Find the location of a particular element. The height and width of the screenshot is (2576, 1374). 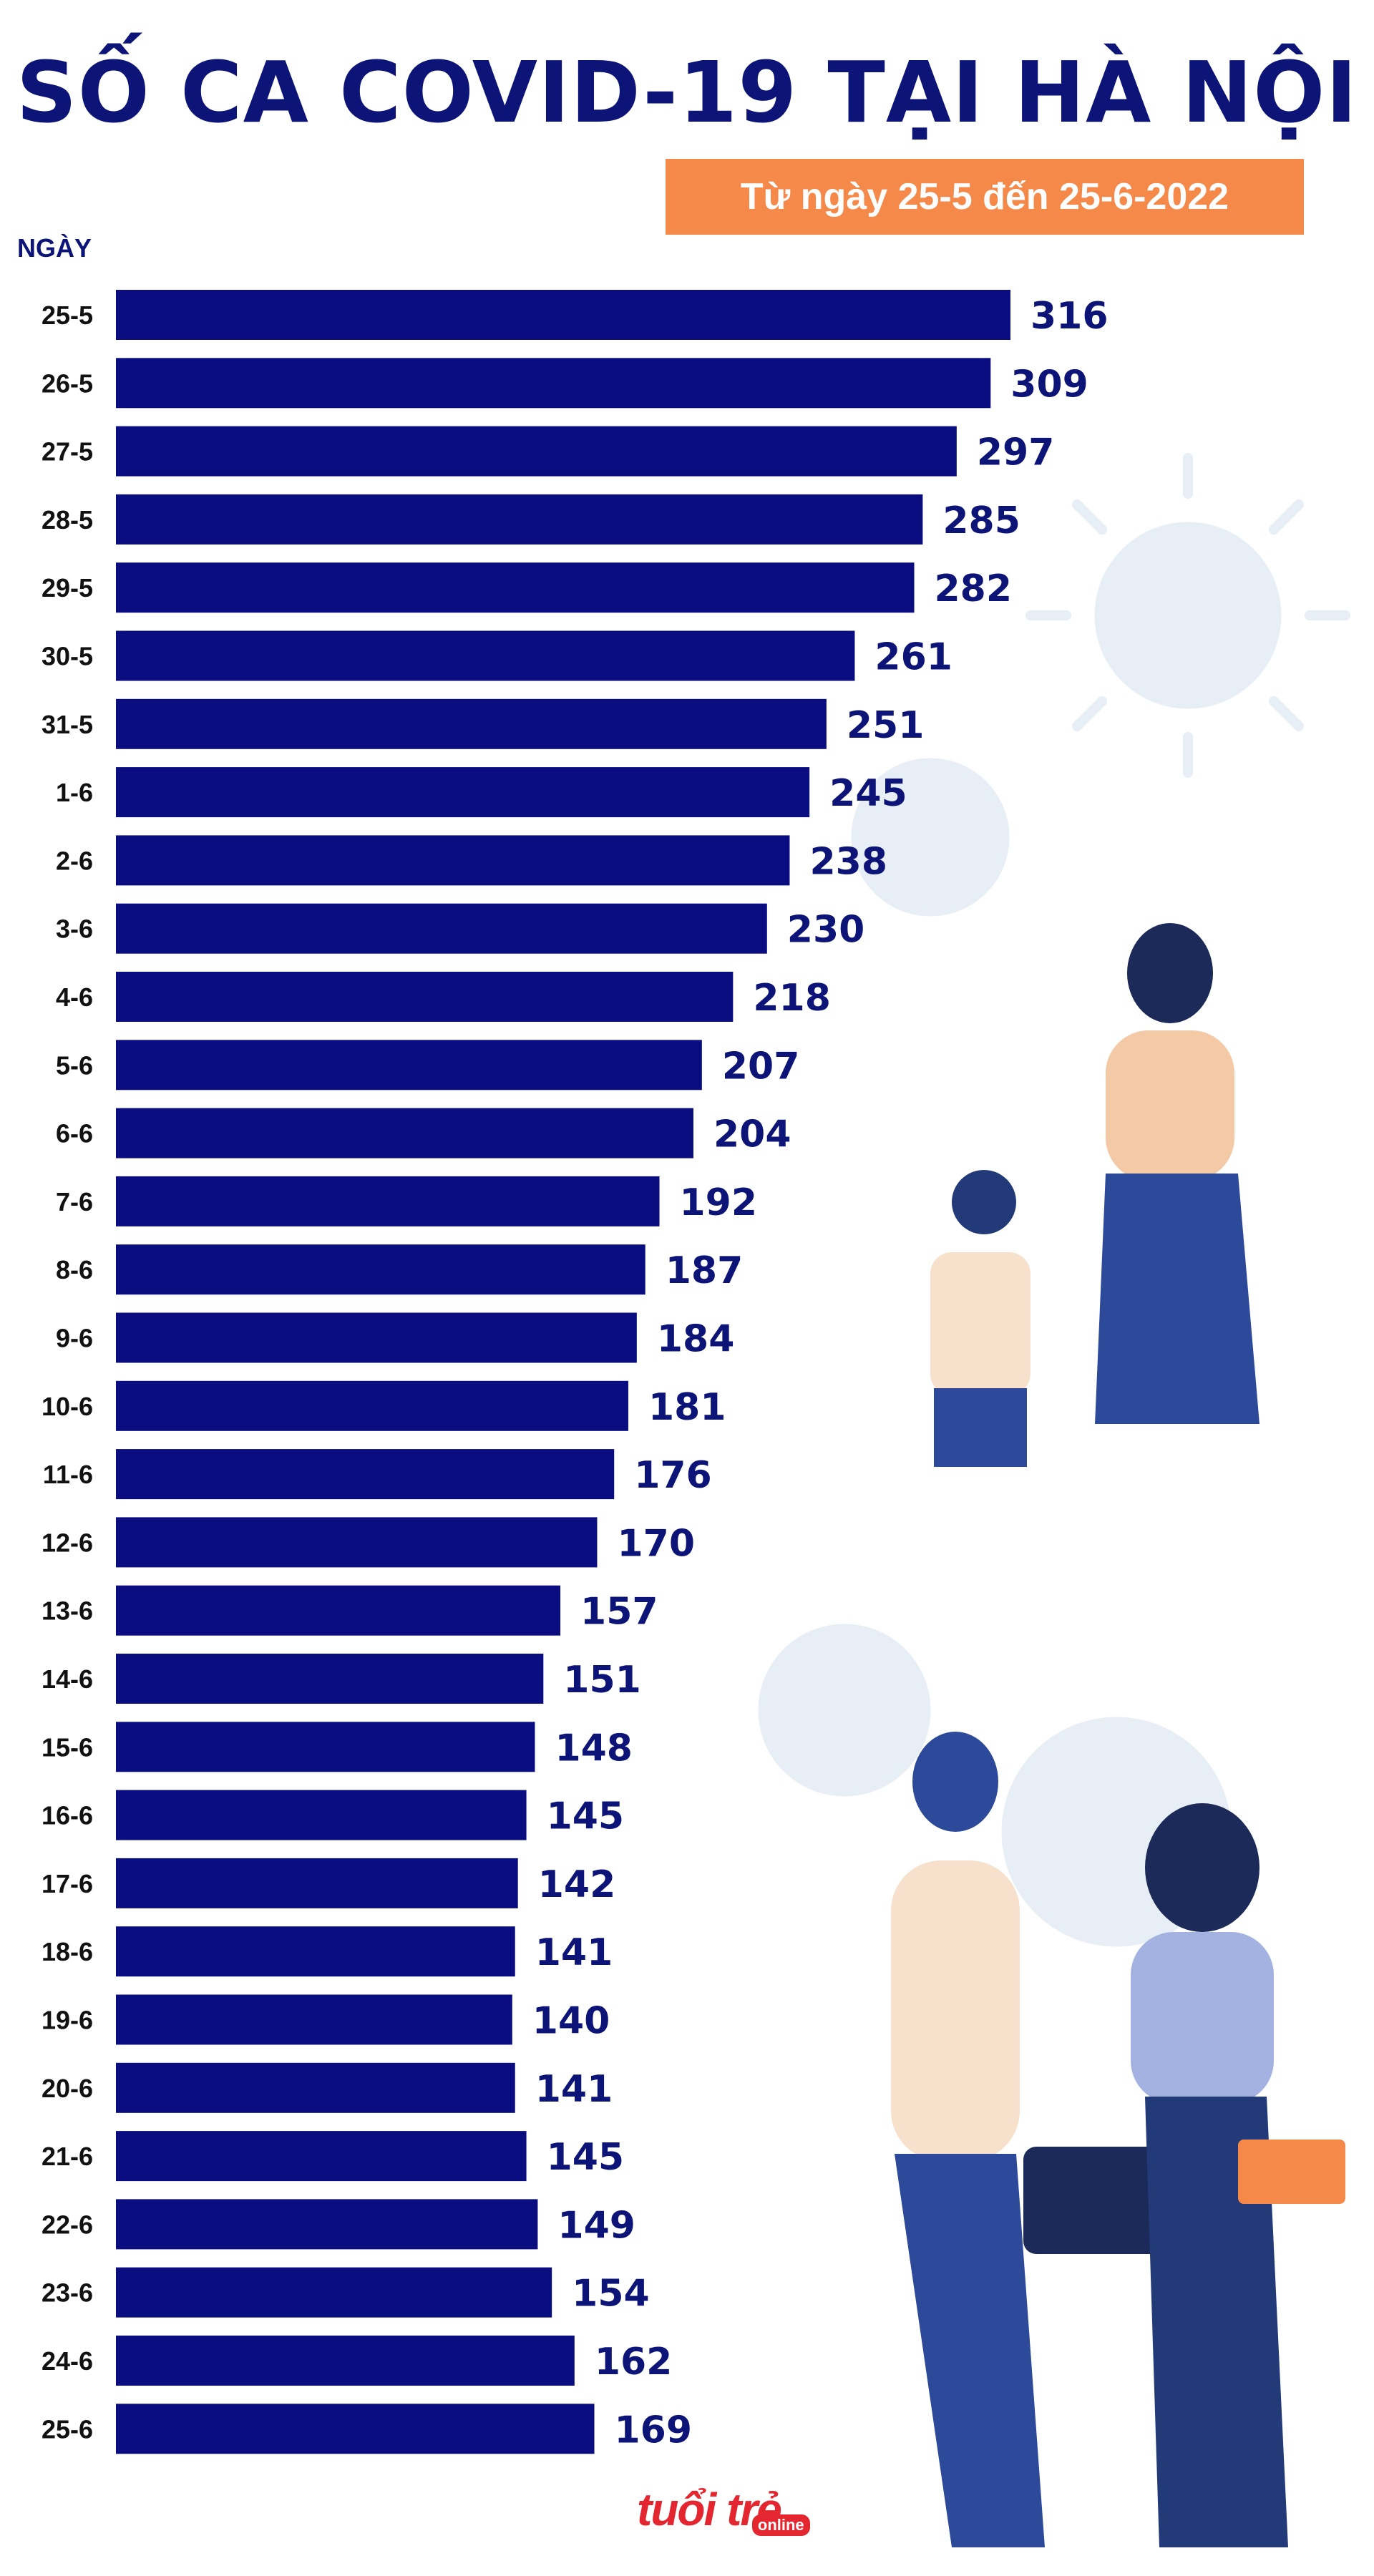

category-label: 3-6 is located at coordinates (74, 929).